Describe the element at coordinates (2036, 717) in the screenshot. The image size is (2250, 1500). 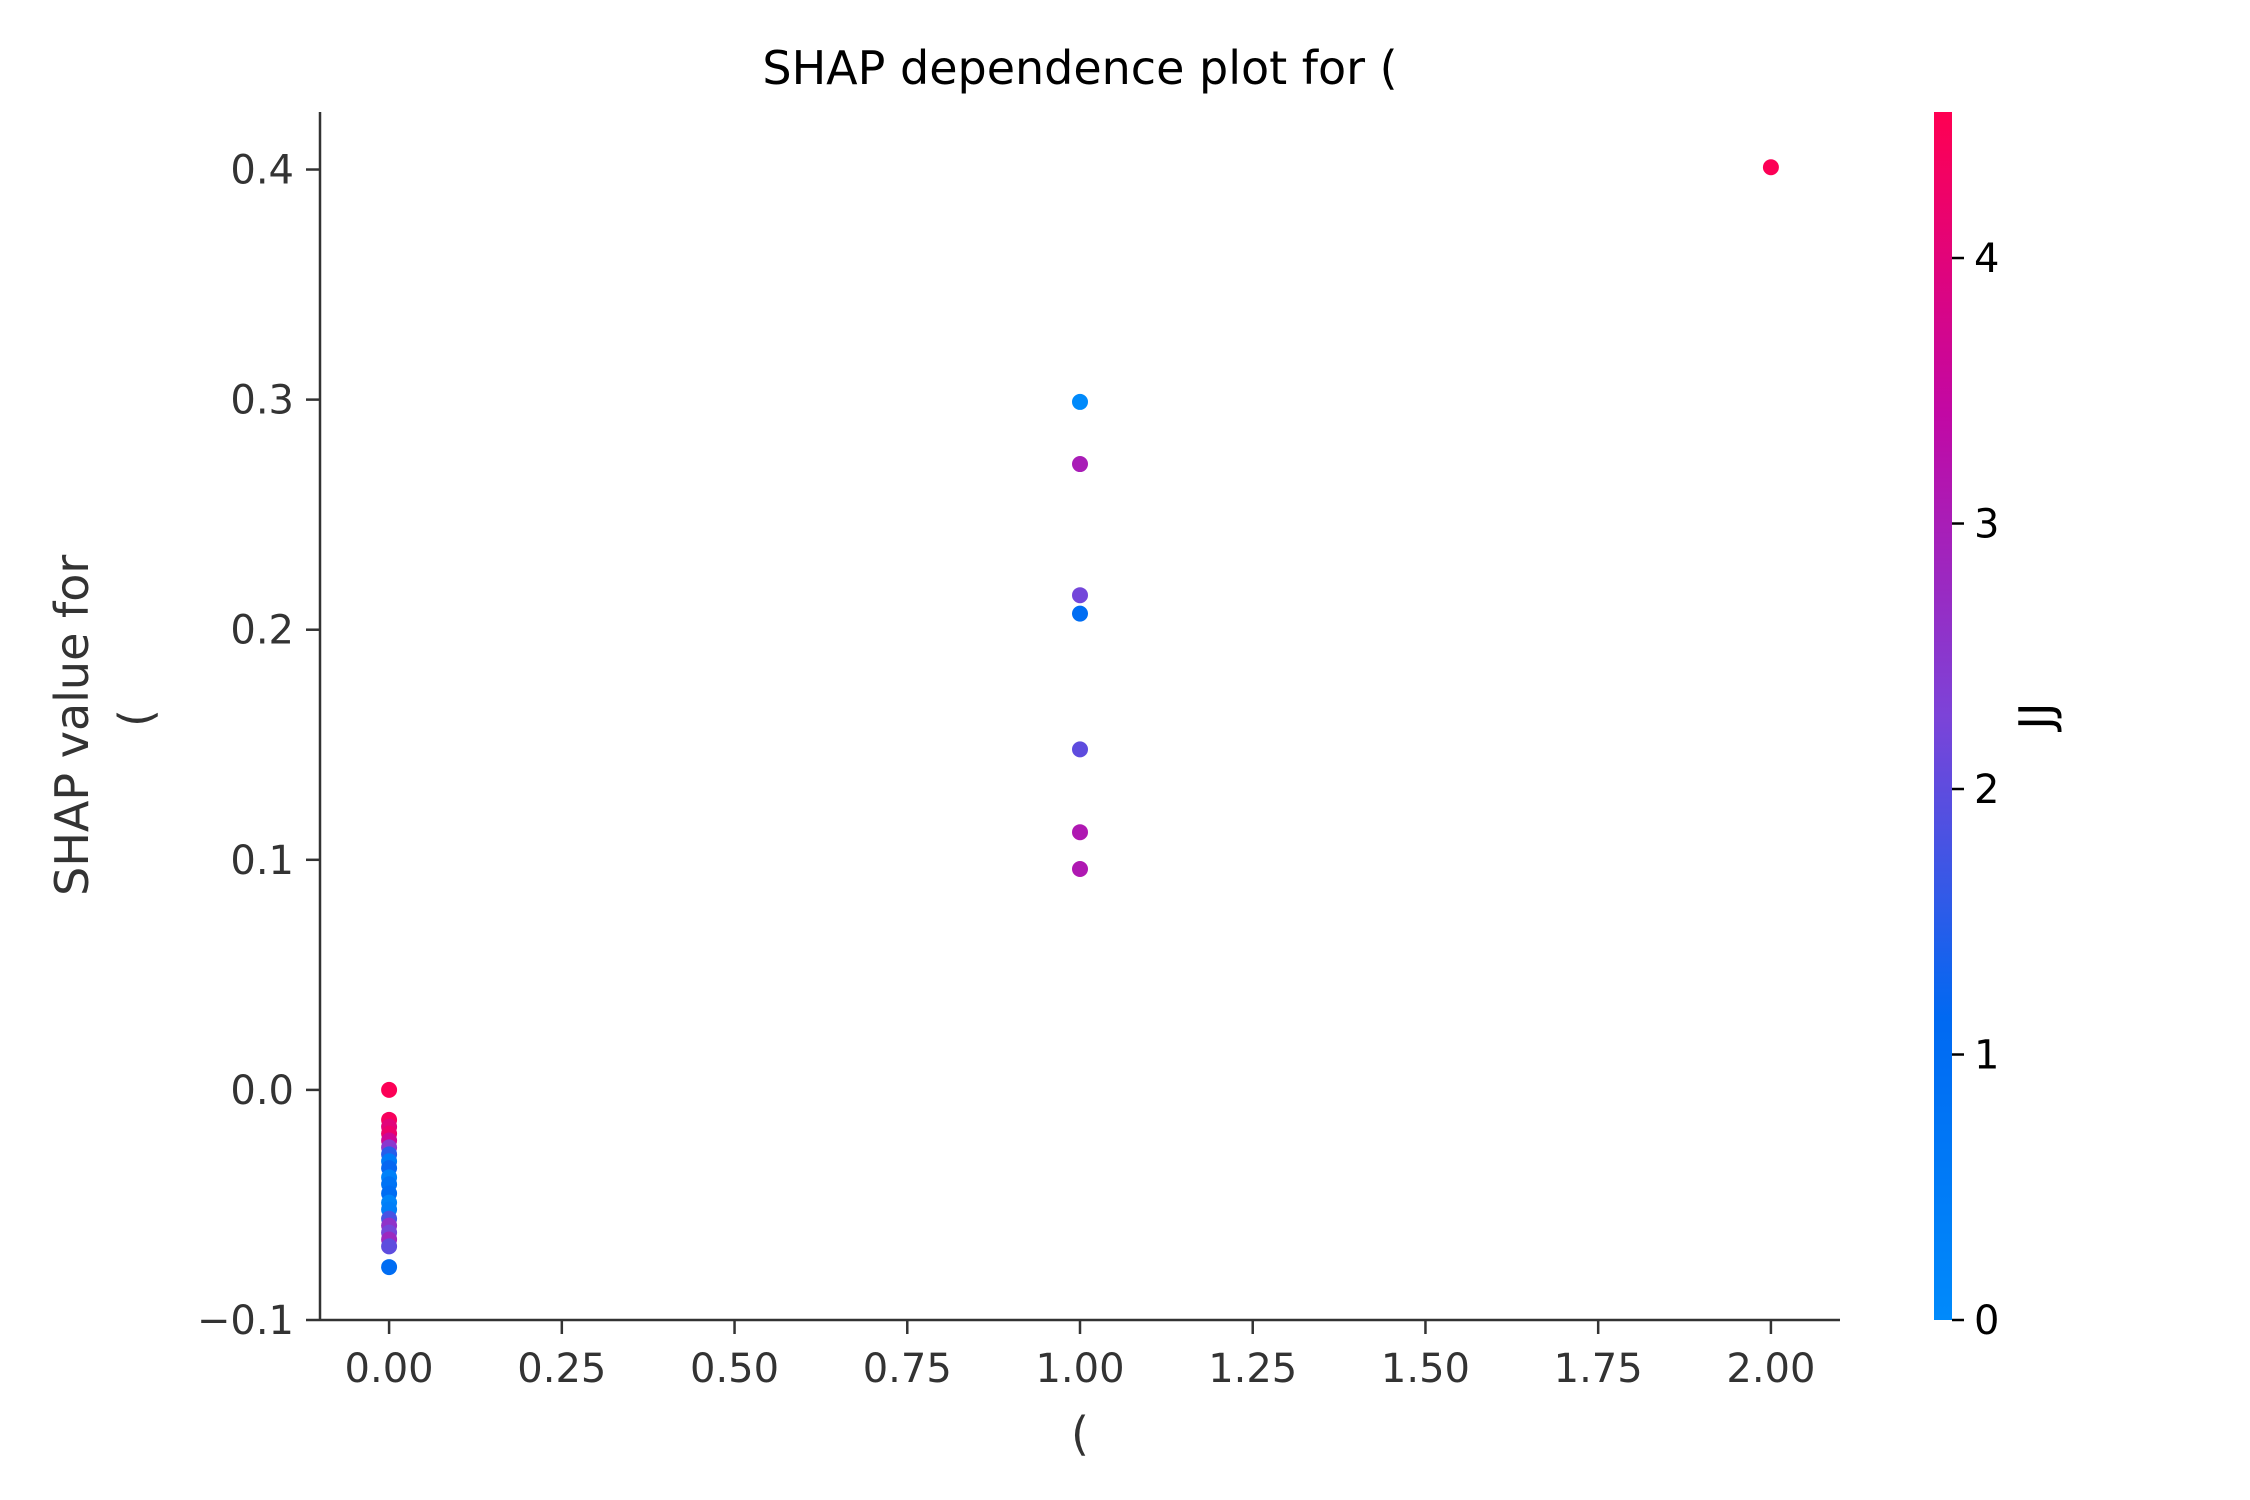
I see `colorbar-title: JJ` at that location.